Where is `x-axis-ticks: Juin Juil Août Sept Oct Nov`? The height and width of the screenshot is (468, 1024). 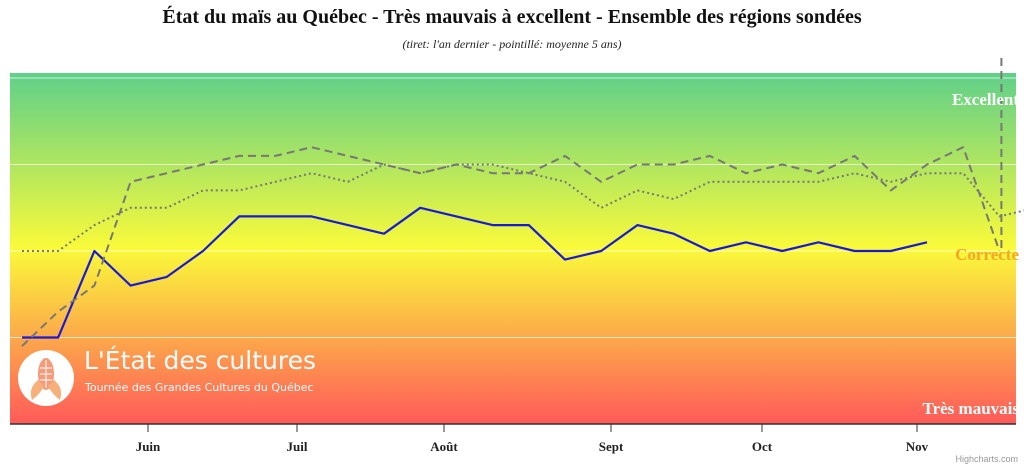
x-axis-ticks: Juin Juil Août Sept Oct Nov is located at coordinates (532, 439).